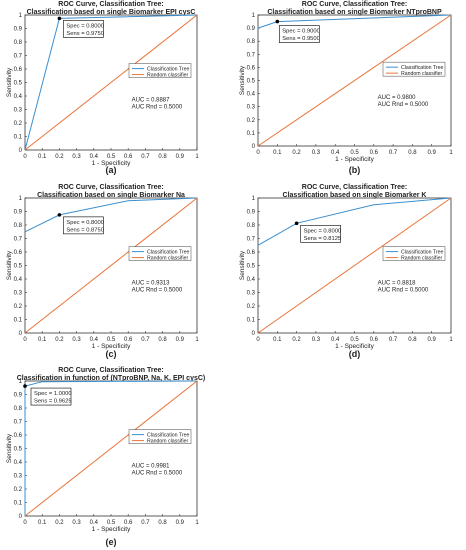 This screenshot has height=550, width=466. What do you see at coordinates (151, 466) in the screenshot?
I see `auc-value: AUC = 0.9981` at bounding box center [151, 466].